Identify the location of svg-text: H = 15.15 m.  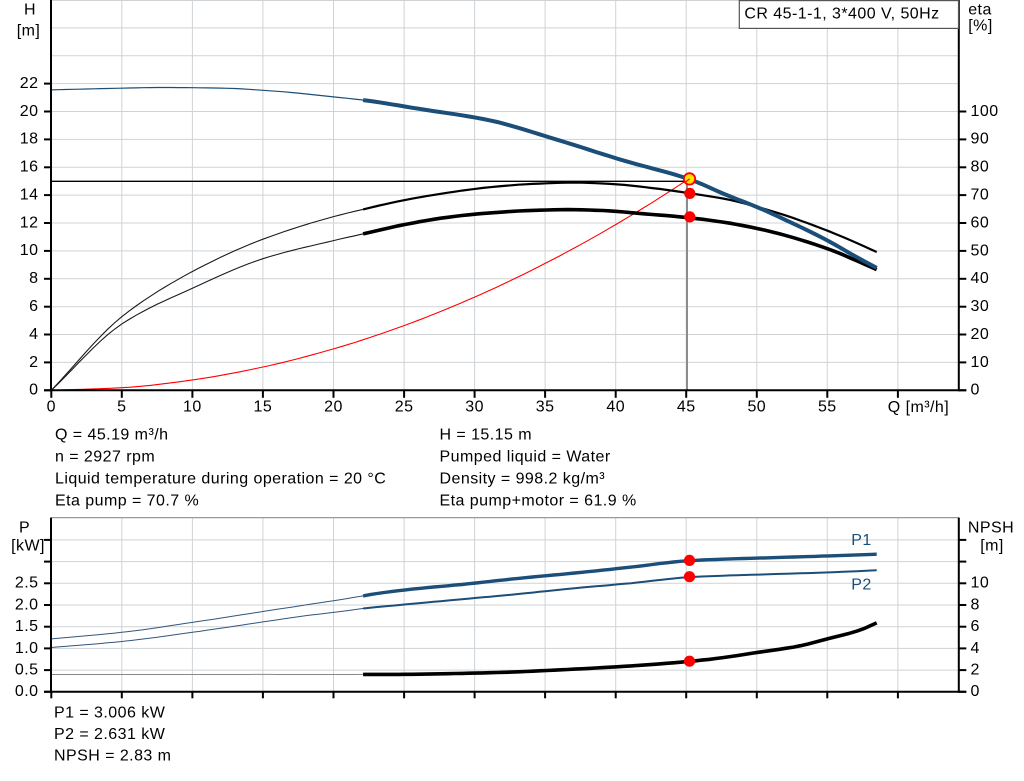
(486, 434).